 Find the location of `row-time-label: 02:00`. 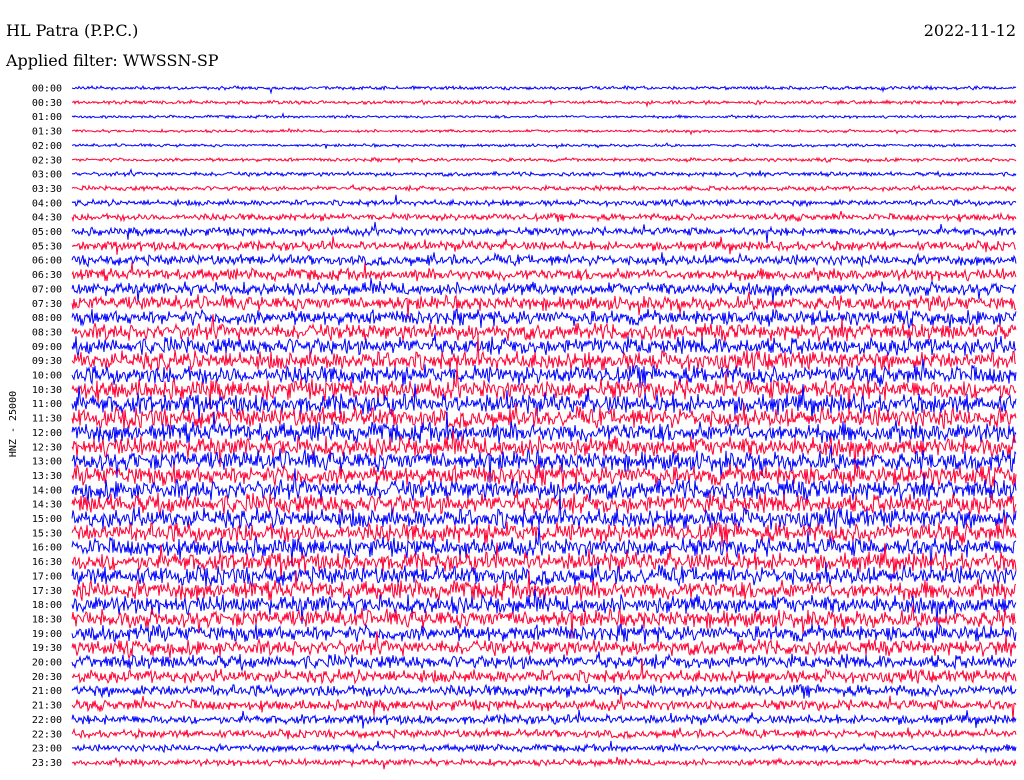

row-time-label: 02:00 is located at coordinates (47, 146).